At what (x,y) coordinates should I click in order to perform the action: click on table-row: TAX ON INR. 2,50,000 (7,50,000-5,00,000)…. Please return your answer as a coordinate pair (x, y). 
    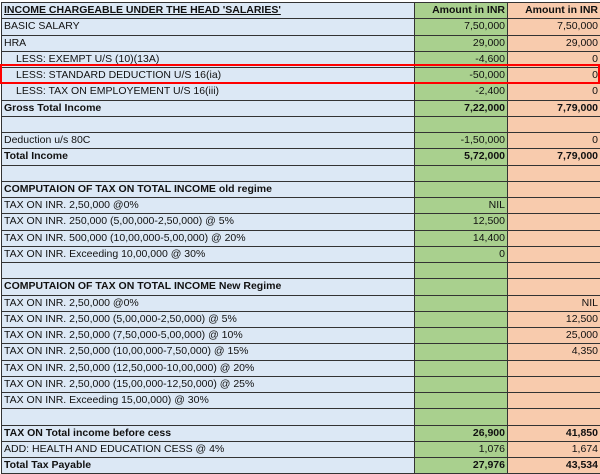
    Looking at the image, I should click on (301, 336).